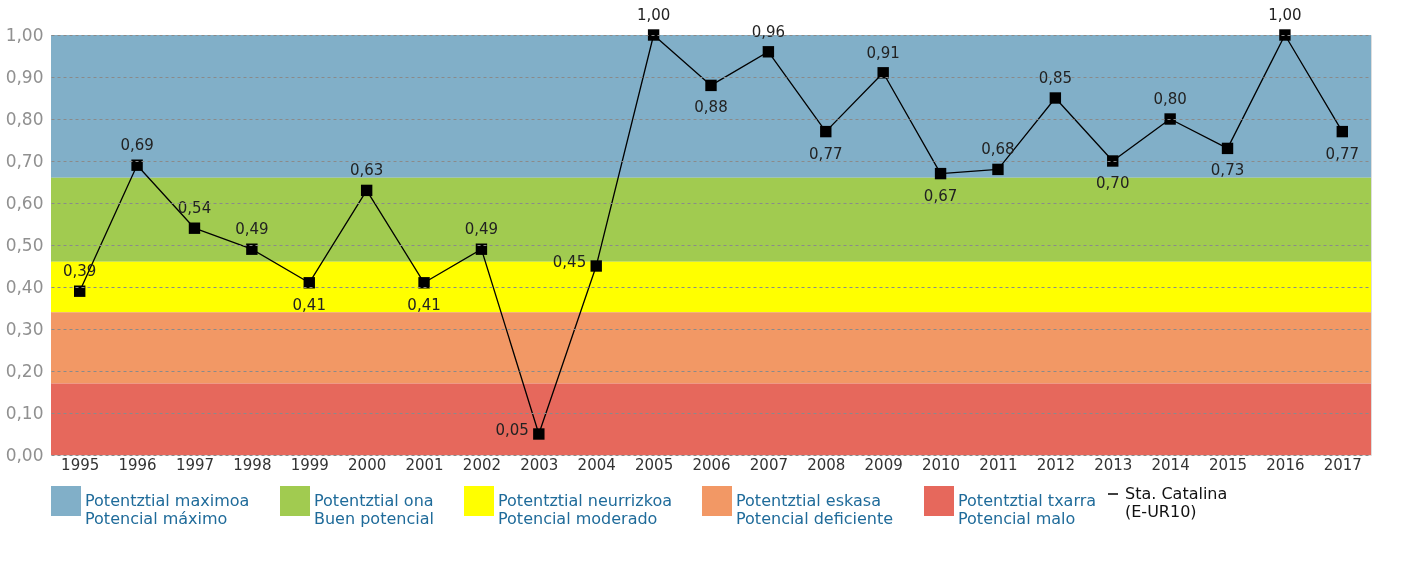 This screenshot has height=574, width=1415. Describe the element at coordinates (654, 464) in the screenshot. I see `x-tick-label: 2005` at that location.